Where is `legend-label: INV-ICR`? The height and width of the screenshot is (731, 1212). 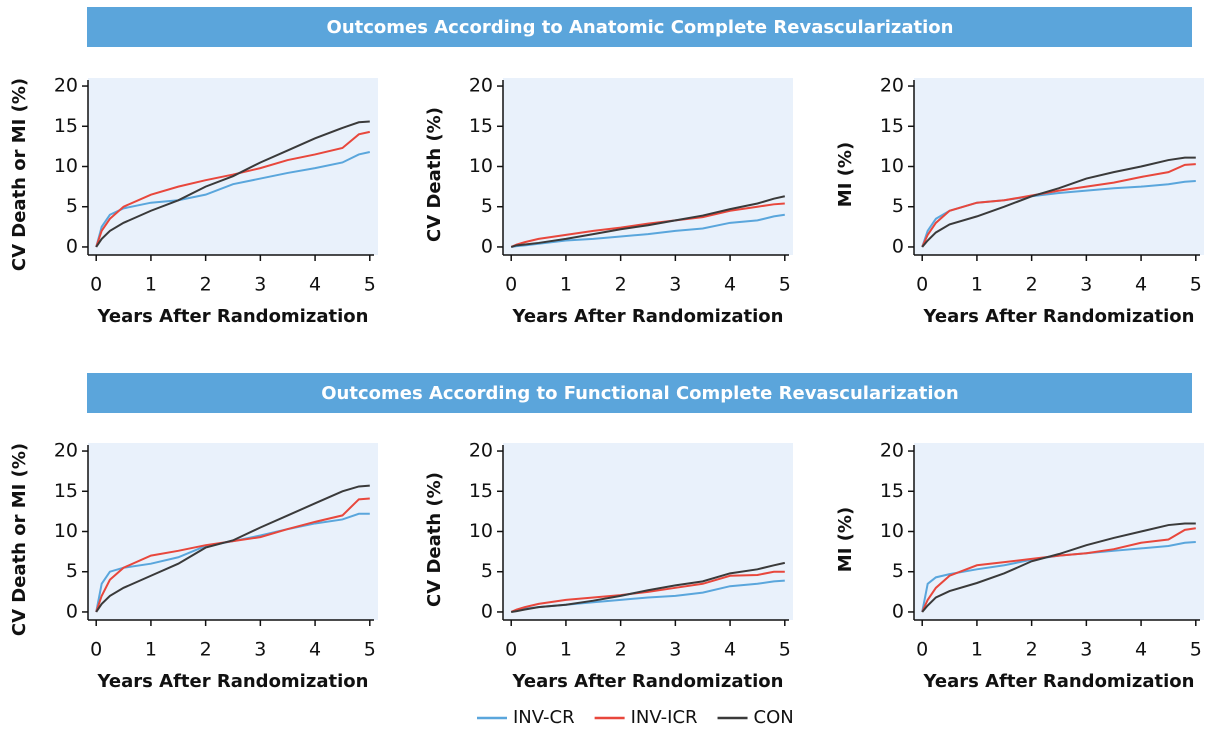 legend-label: INV-ICR is located at coordinates (664, 717).